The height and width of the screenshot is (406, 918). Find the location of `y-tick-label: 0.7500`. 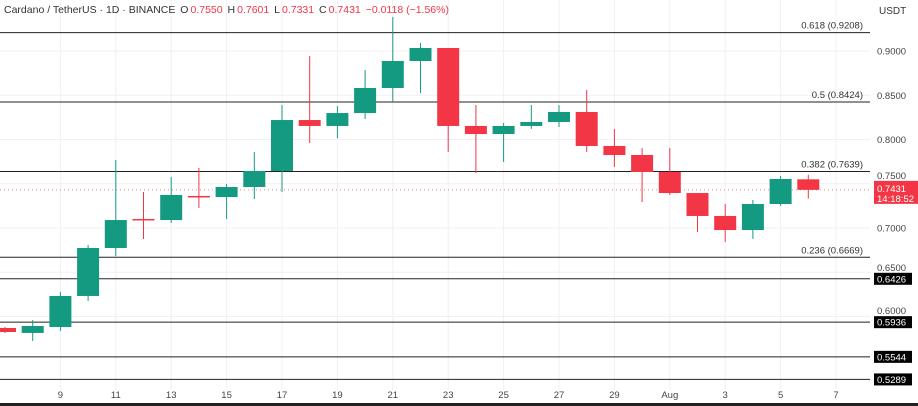

y-tick-label: 0.7500 is located at coordinates (891, 176).